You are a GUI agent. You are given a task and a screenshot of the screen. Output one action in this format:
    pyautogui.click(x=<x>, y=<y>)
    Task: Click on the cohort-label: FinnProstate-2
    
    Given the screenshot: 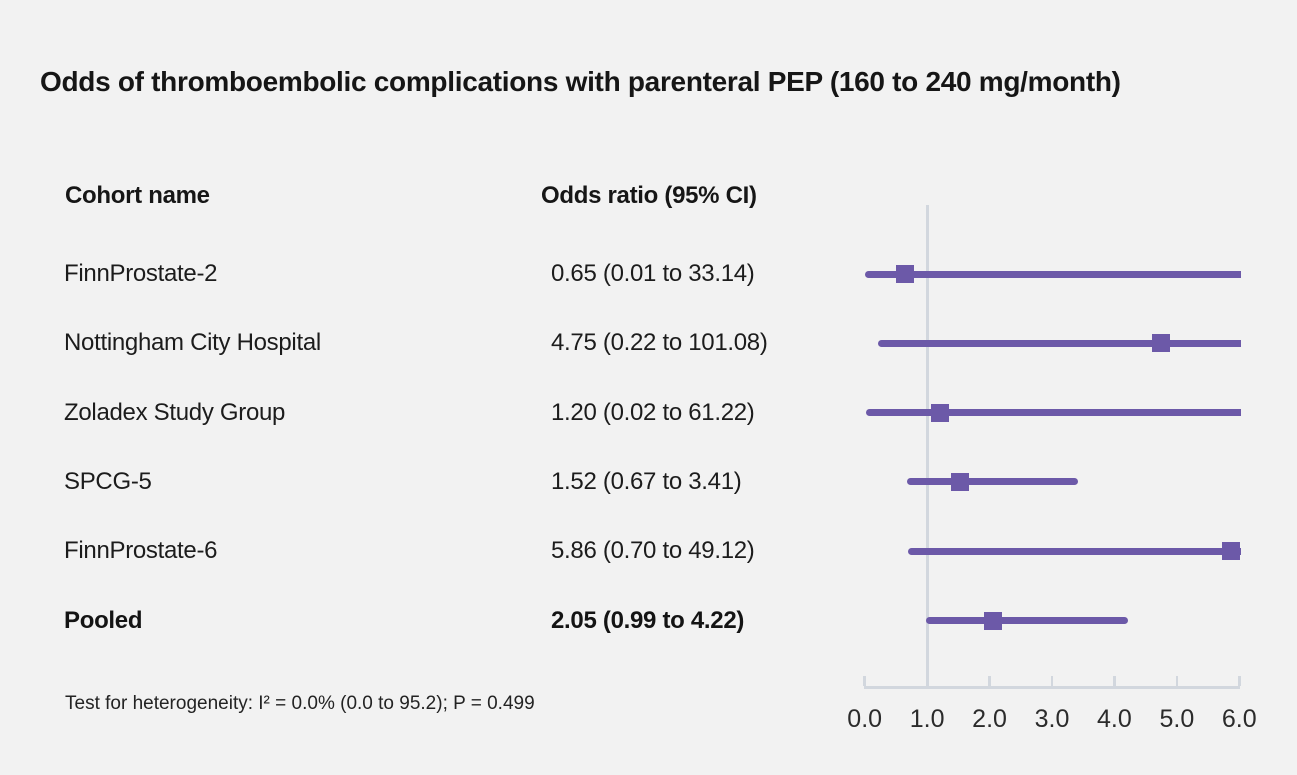 What is the action you would take?
    pyautogui.click(x=141, y=273)
    